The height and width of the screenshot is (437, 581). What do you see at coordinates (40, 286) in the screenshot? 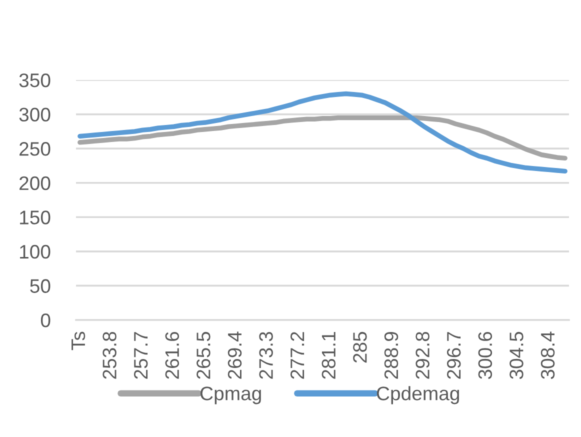
I see `y-tick-label: 50` at bounding box center [40, 286].